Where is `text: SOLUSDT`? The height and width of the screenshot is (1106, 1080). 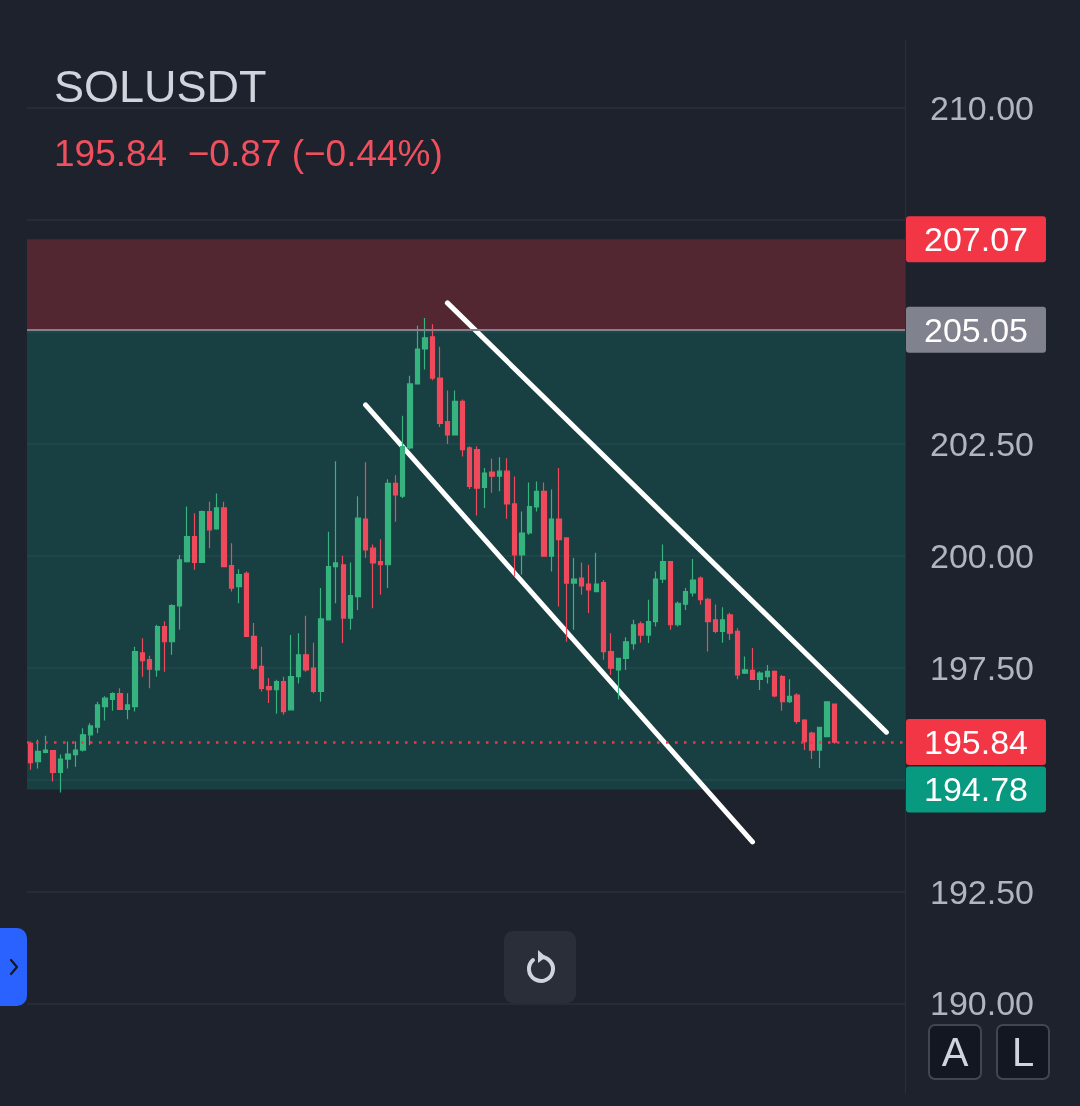
text: SOLUSDT is located at coordinates (160, 86).